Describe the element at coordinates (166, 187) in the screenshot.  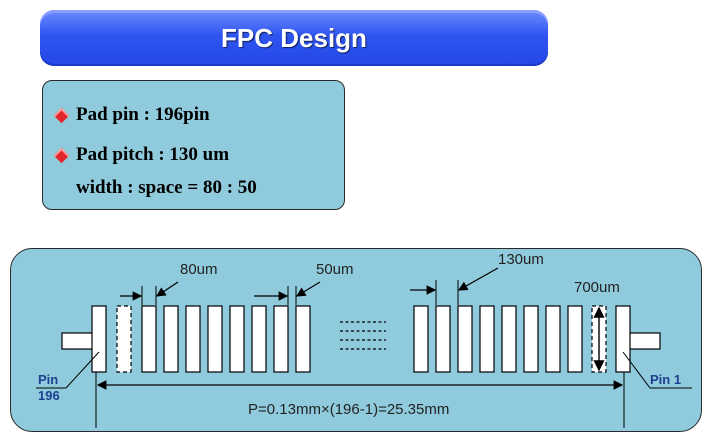
I see `spec-width-space: width : space = 80 : 50` at that location.